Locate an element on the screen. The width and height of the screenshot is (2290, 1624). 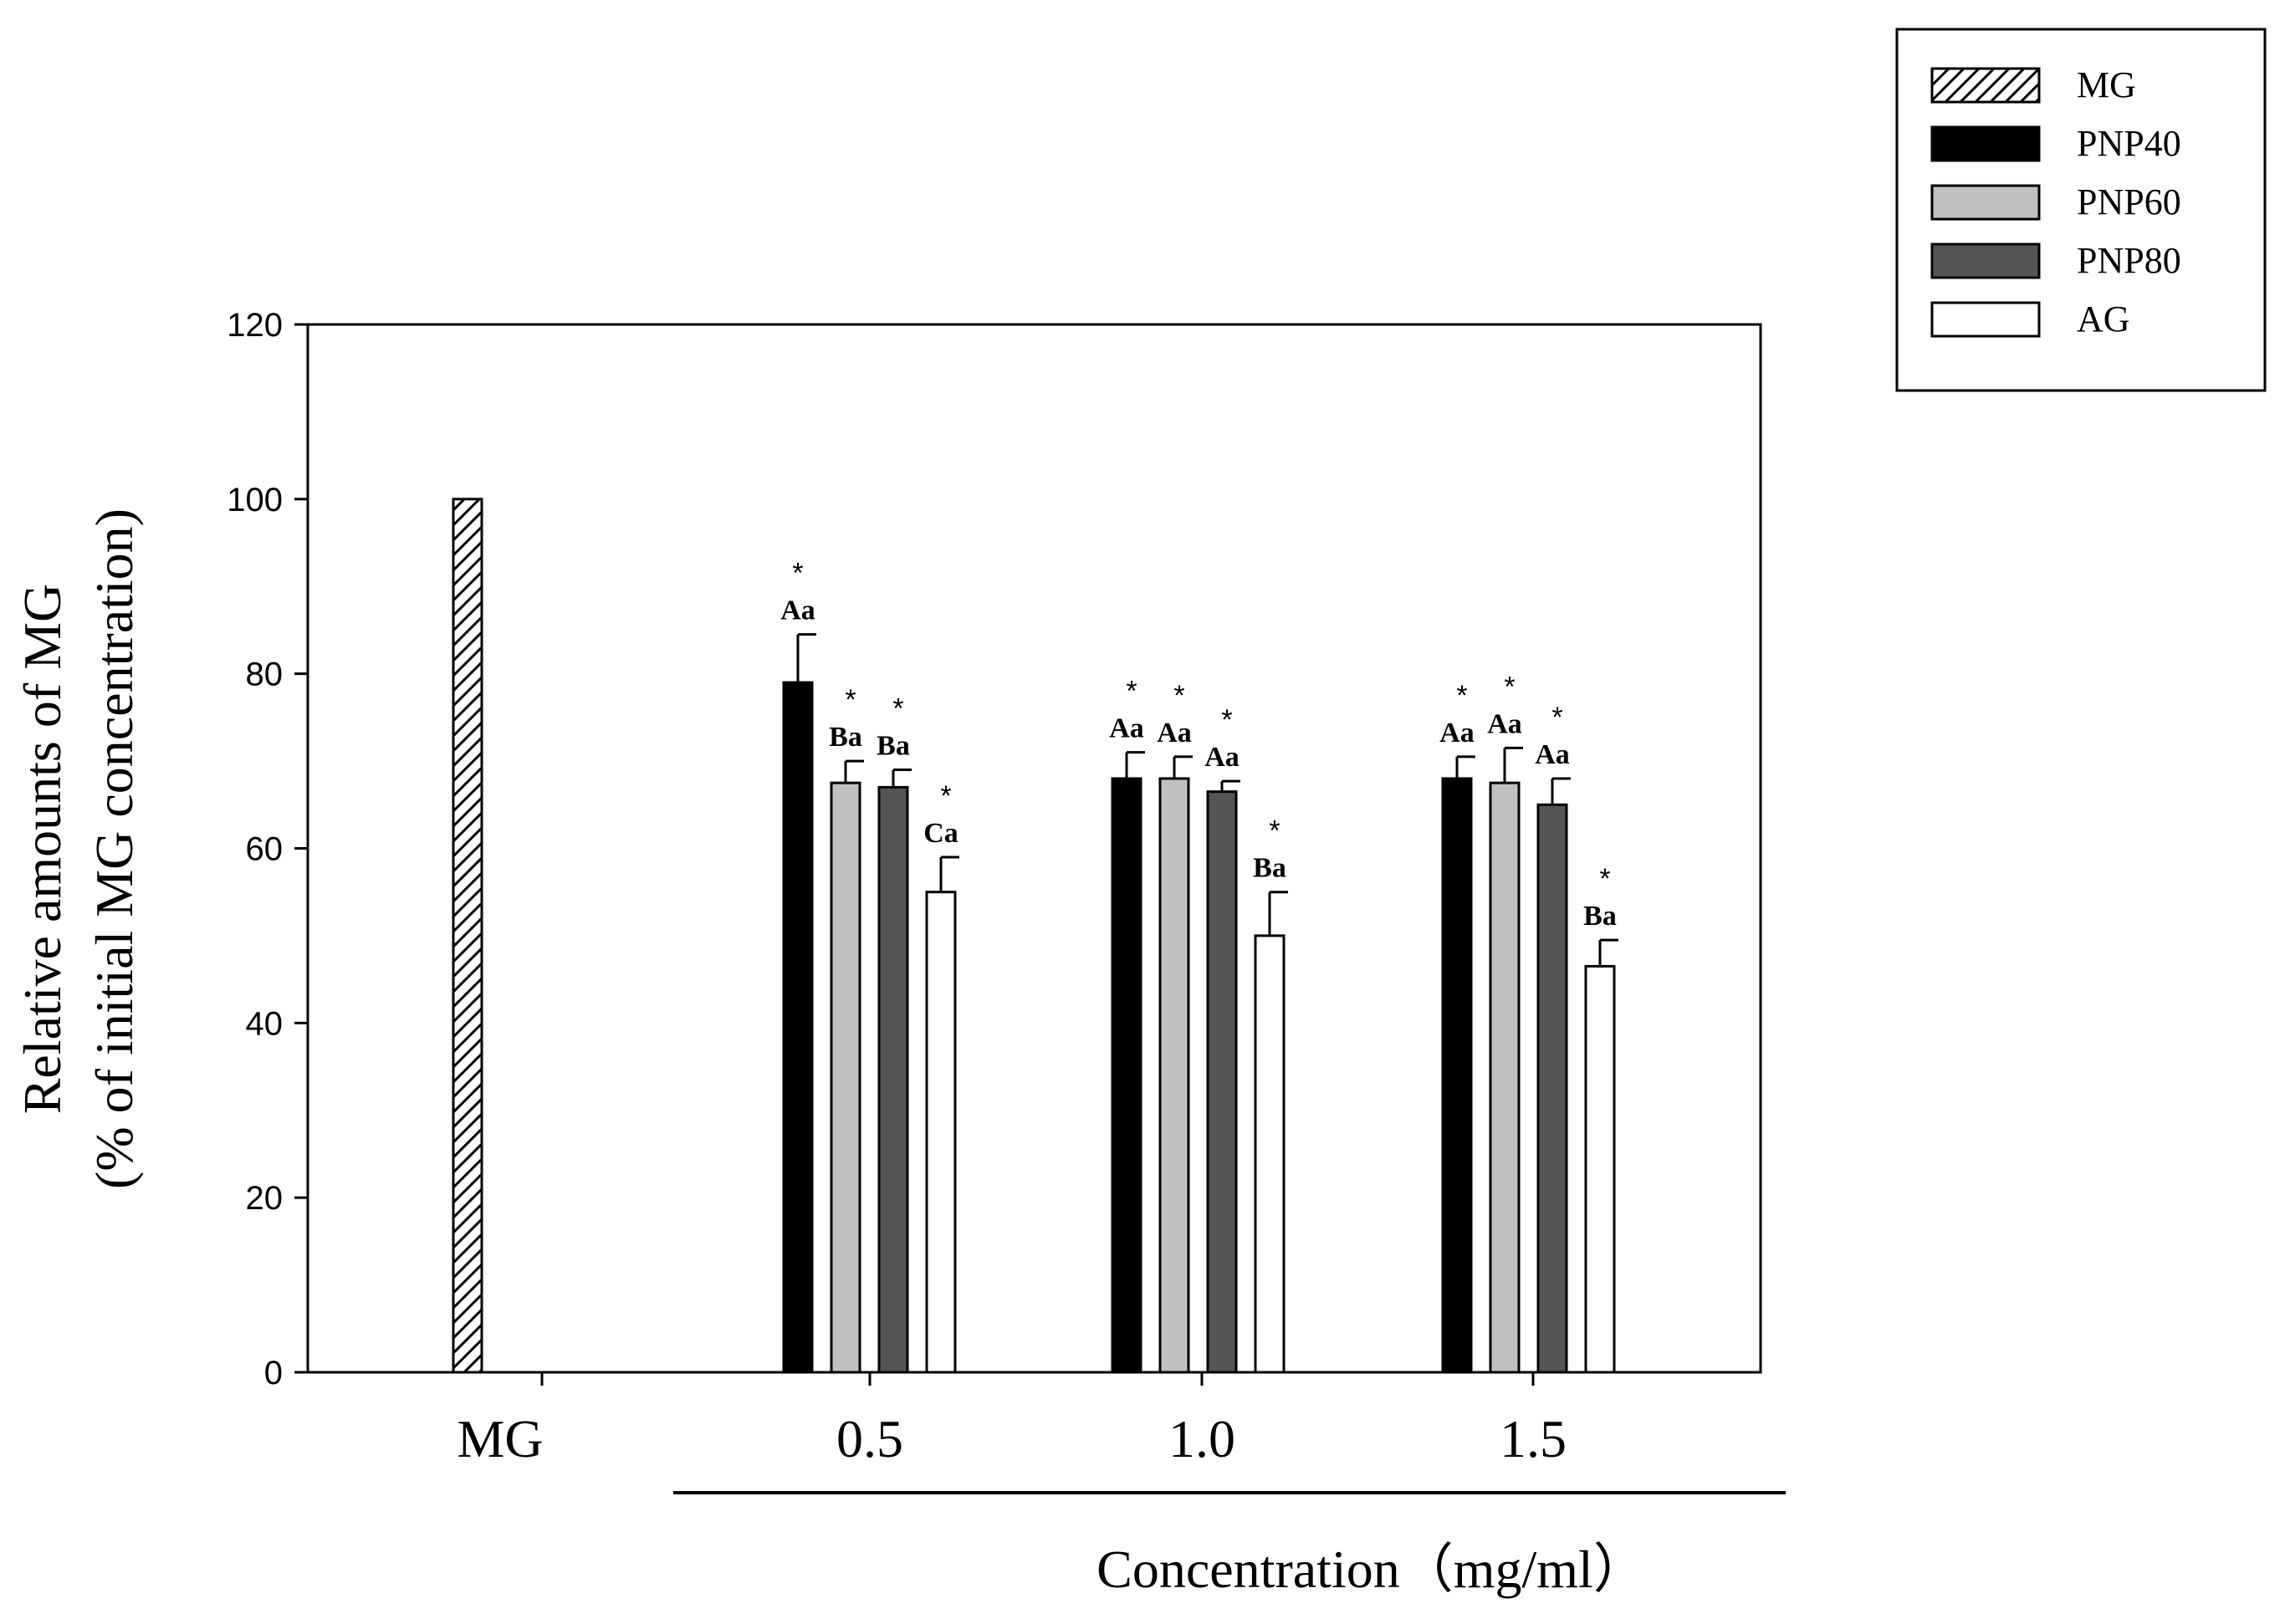
x-tick-label: MG is located at coordinates (500, 1438).